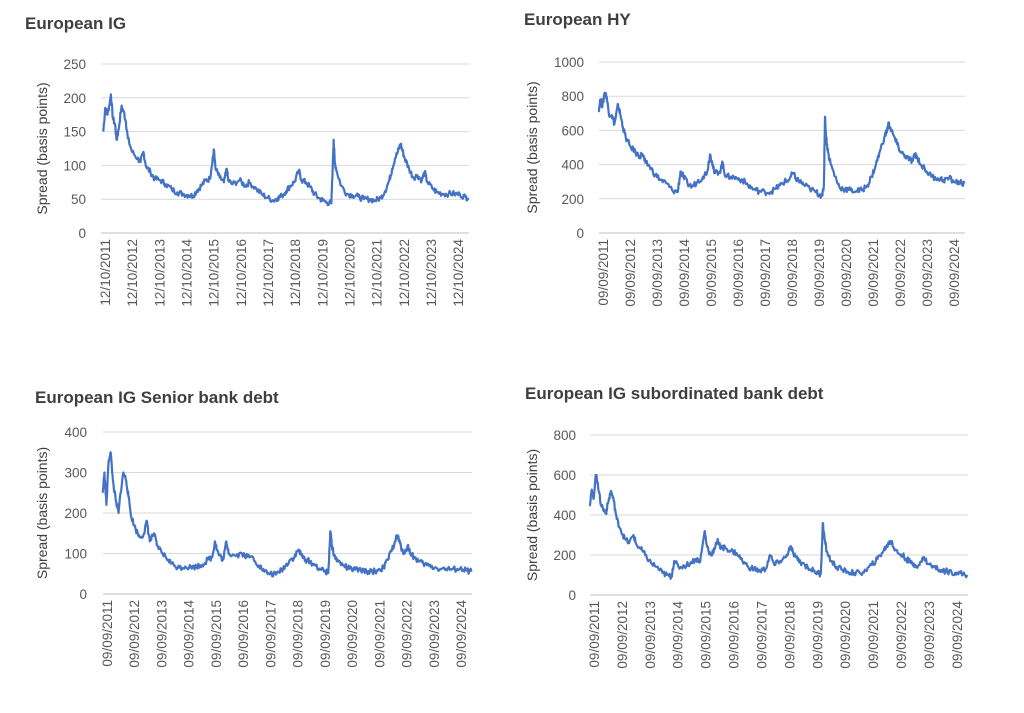 Image resolution: width=1024 pixels, height=713 pixels. I want to click on y-tick-label: 1000, so click(569, 62).